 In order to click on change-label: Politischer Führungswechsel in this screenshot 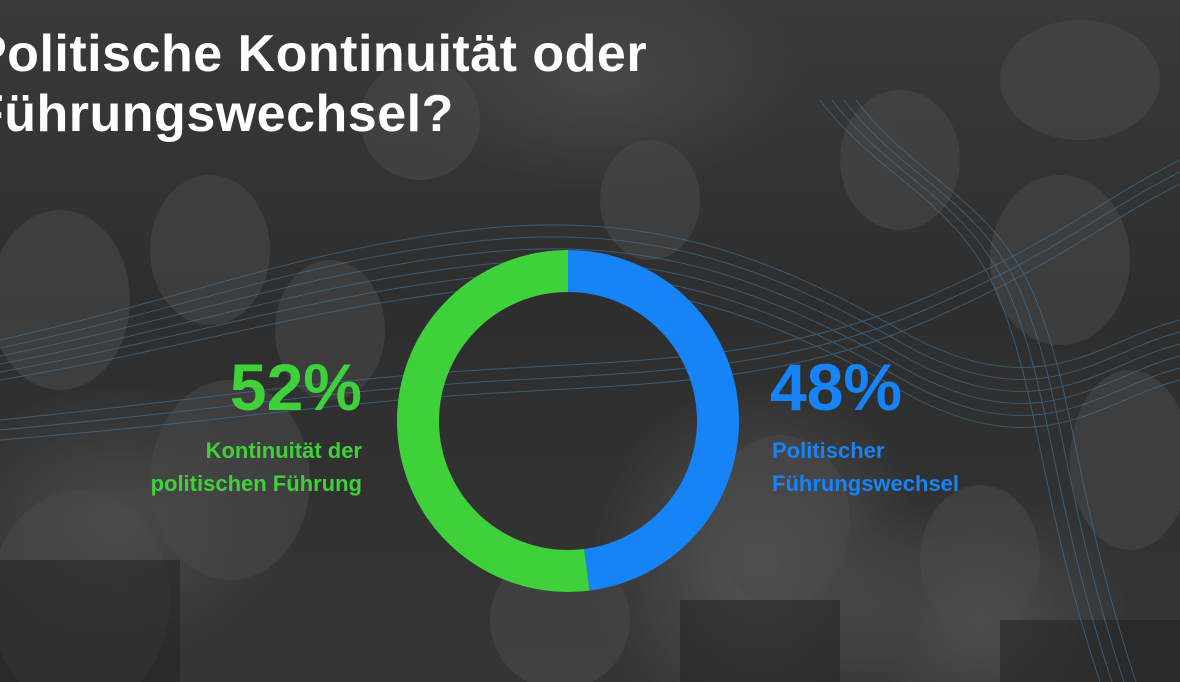, I will do `click(866, 467)`.